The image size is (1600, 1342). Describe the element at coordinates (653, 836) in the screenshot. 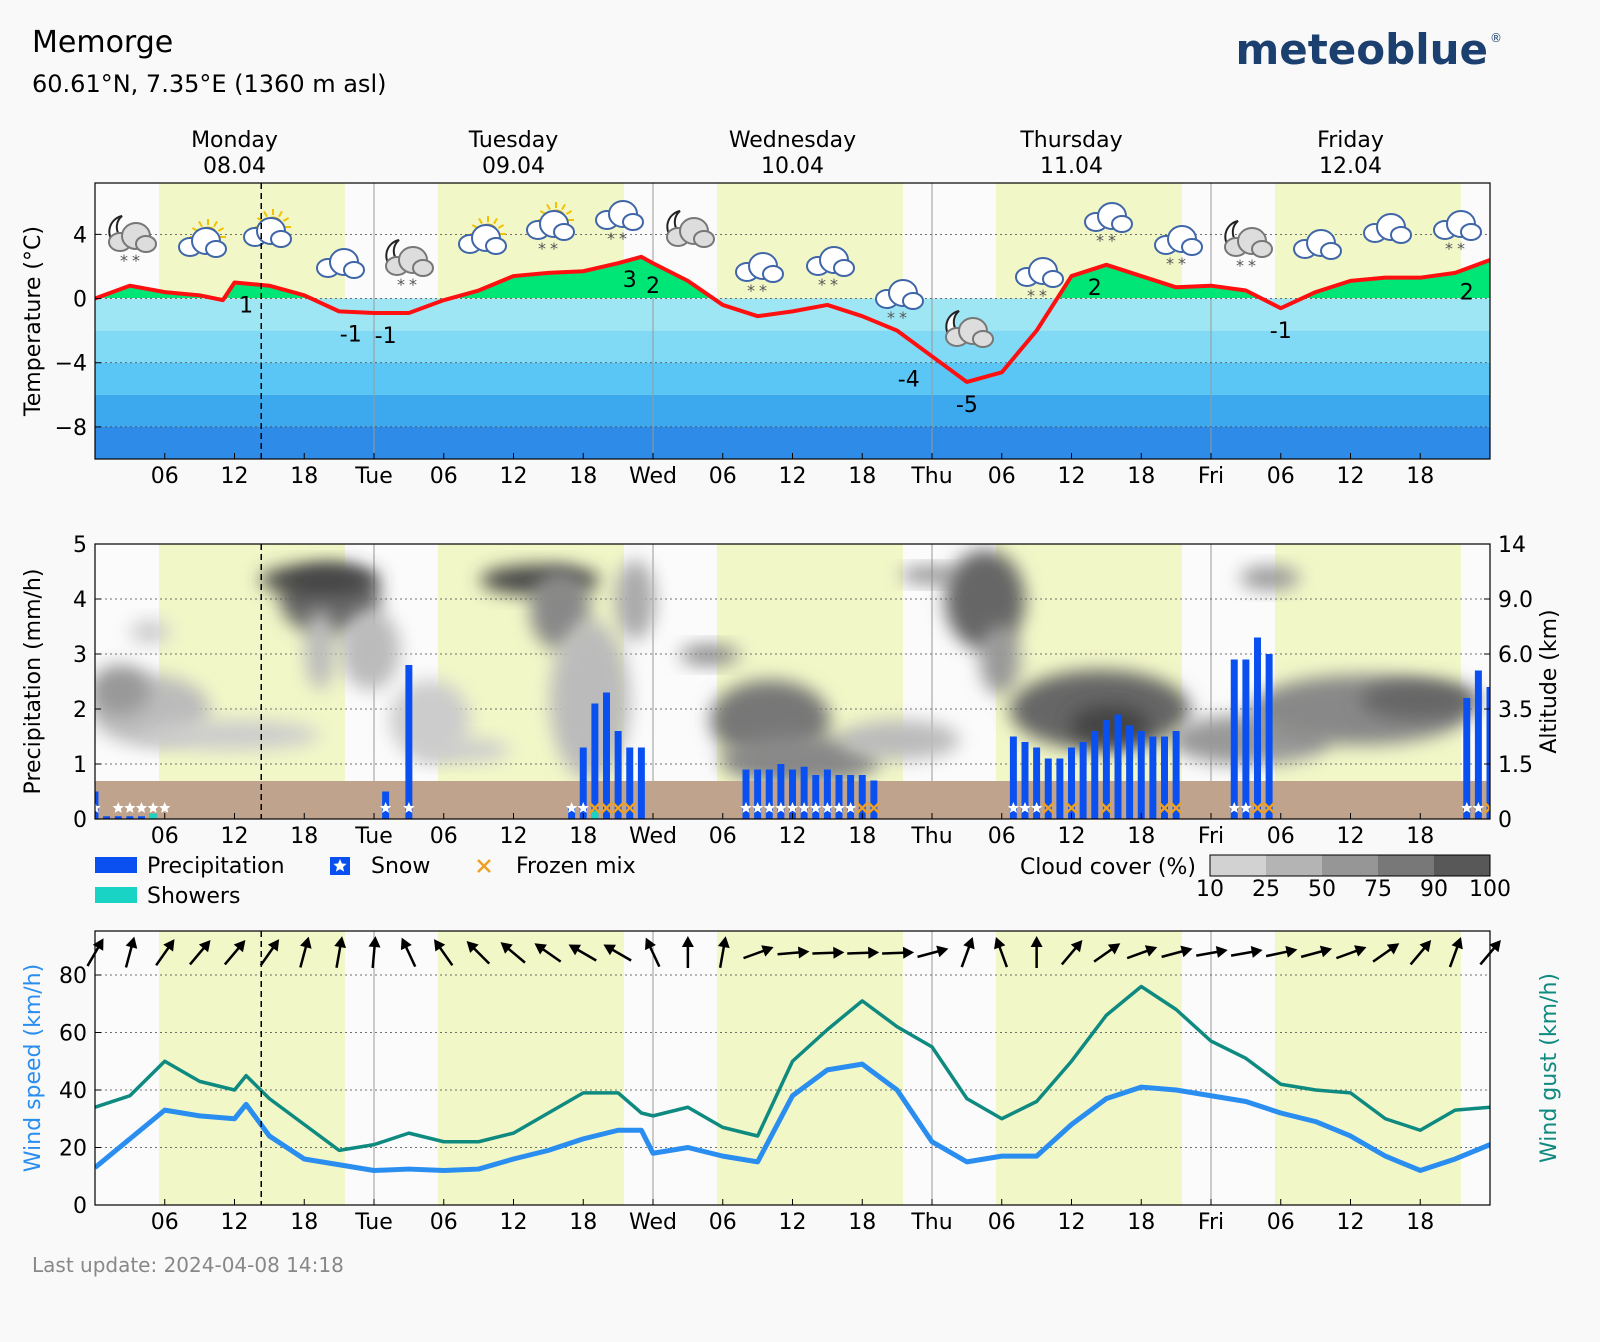

I see `x-tick-label: Wed` at that location.